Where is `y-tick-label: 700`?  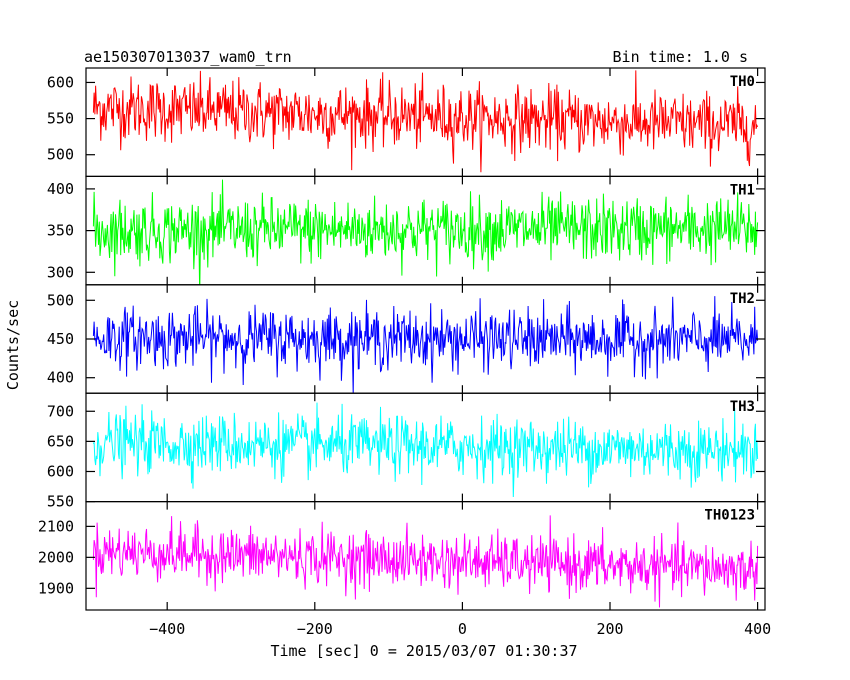 y-tick-label: 700 is located at coordinates (60, 411).